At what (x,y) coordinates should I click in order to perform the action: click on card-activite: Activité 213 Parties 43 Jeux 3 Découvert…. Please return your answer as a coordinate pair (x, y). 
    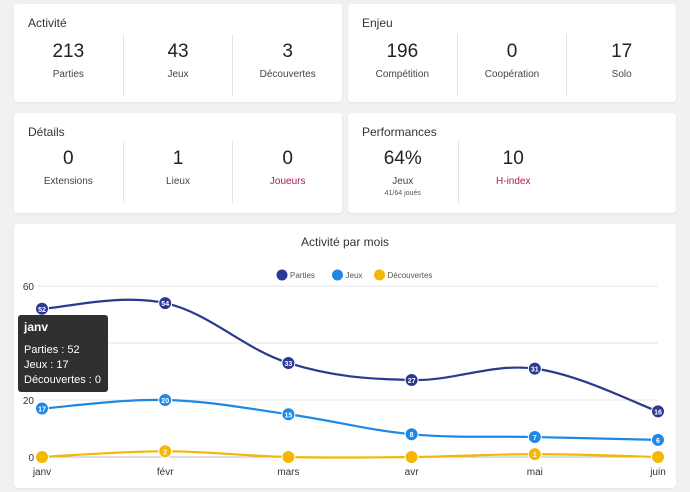
    Looking at the image, I should click on (178, 53).